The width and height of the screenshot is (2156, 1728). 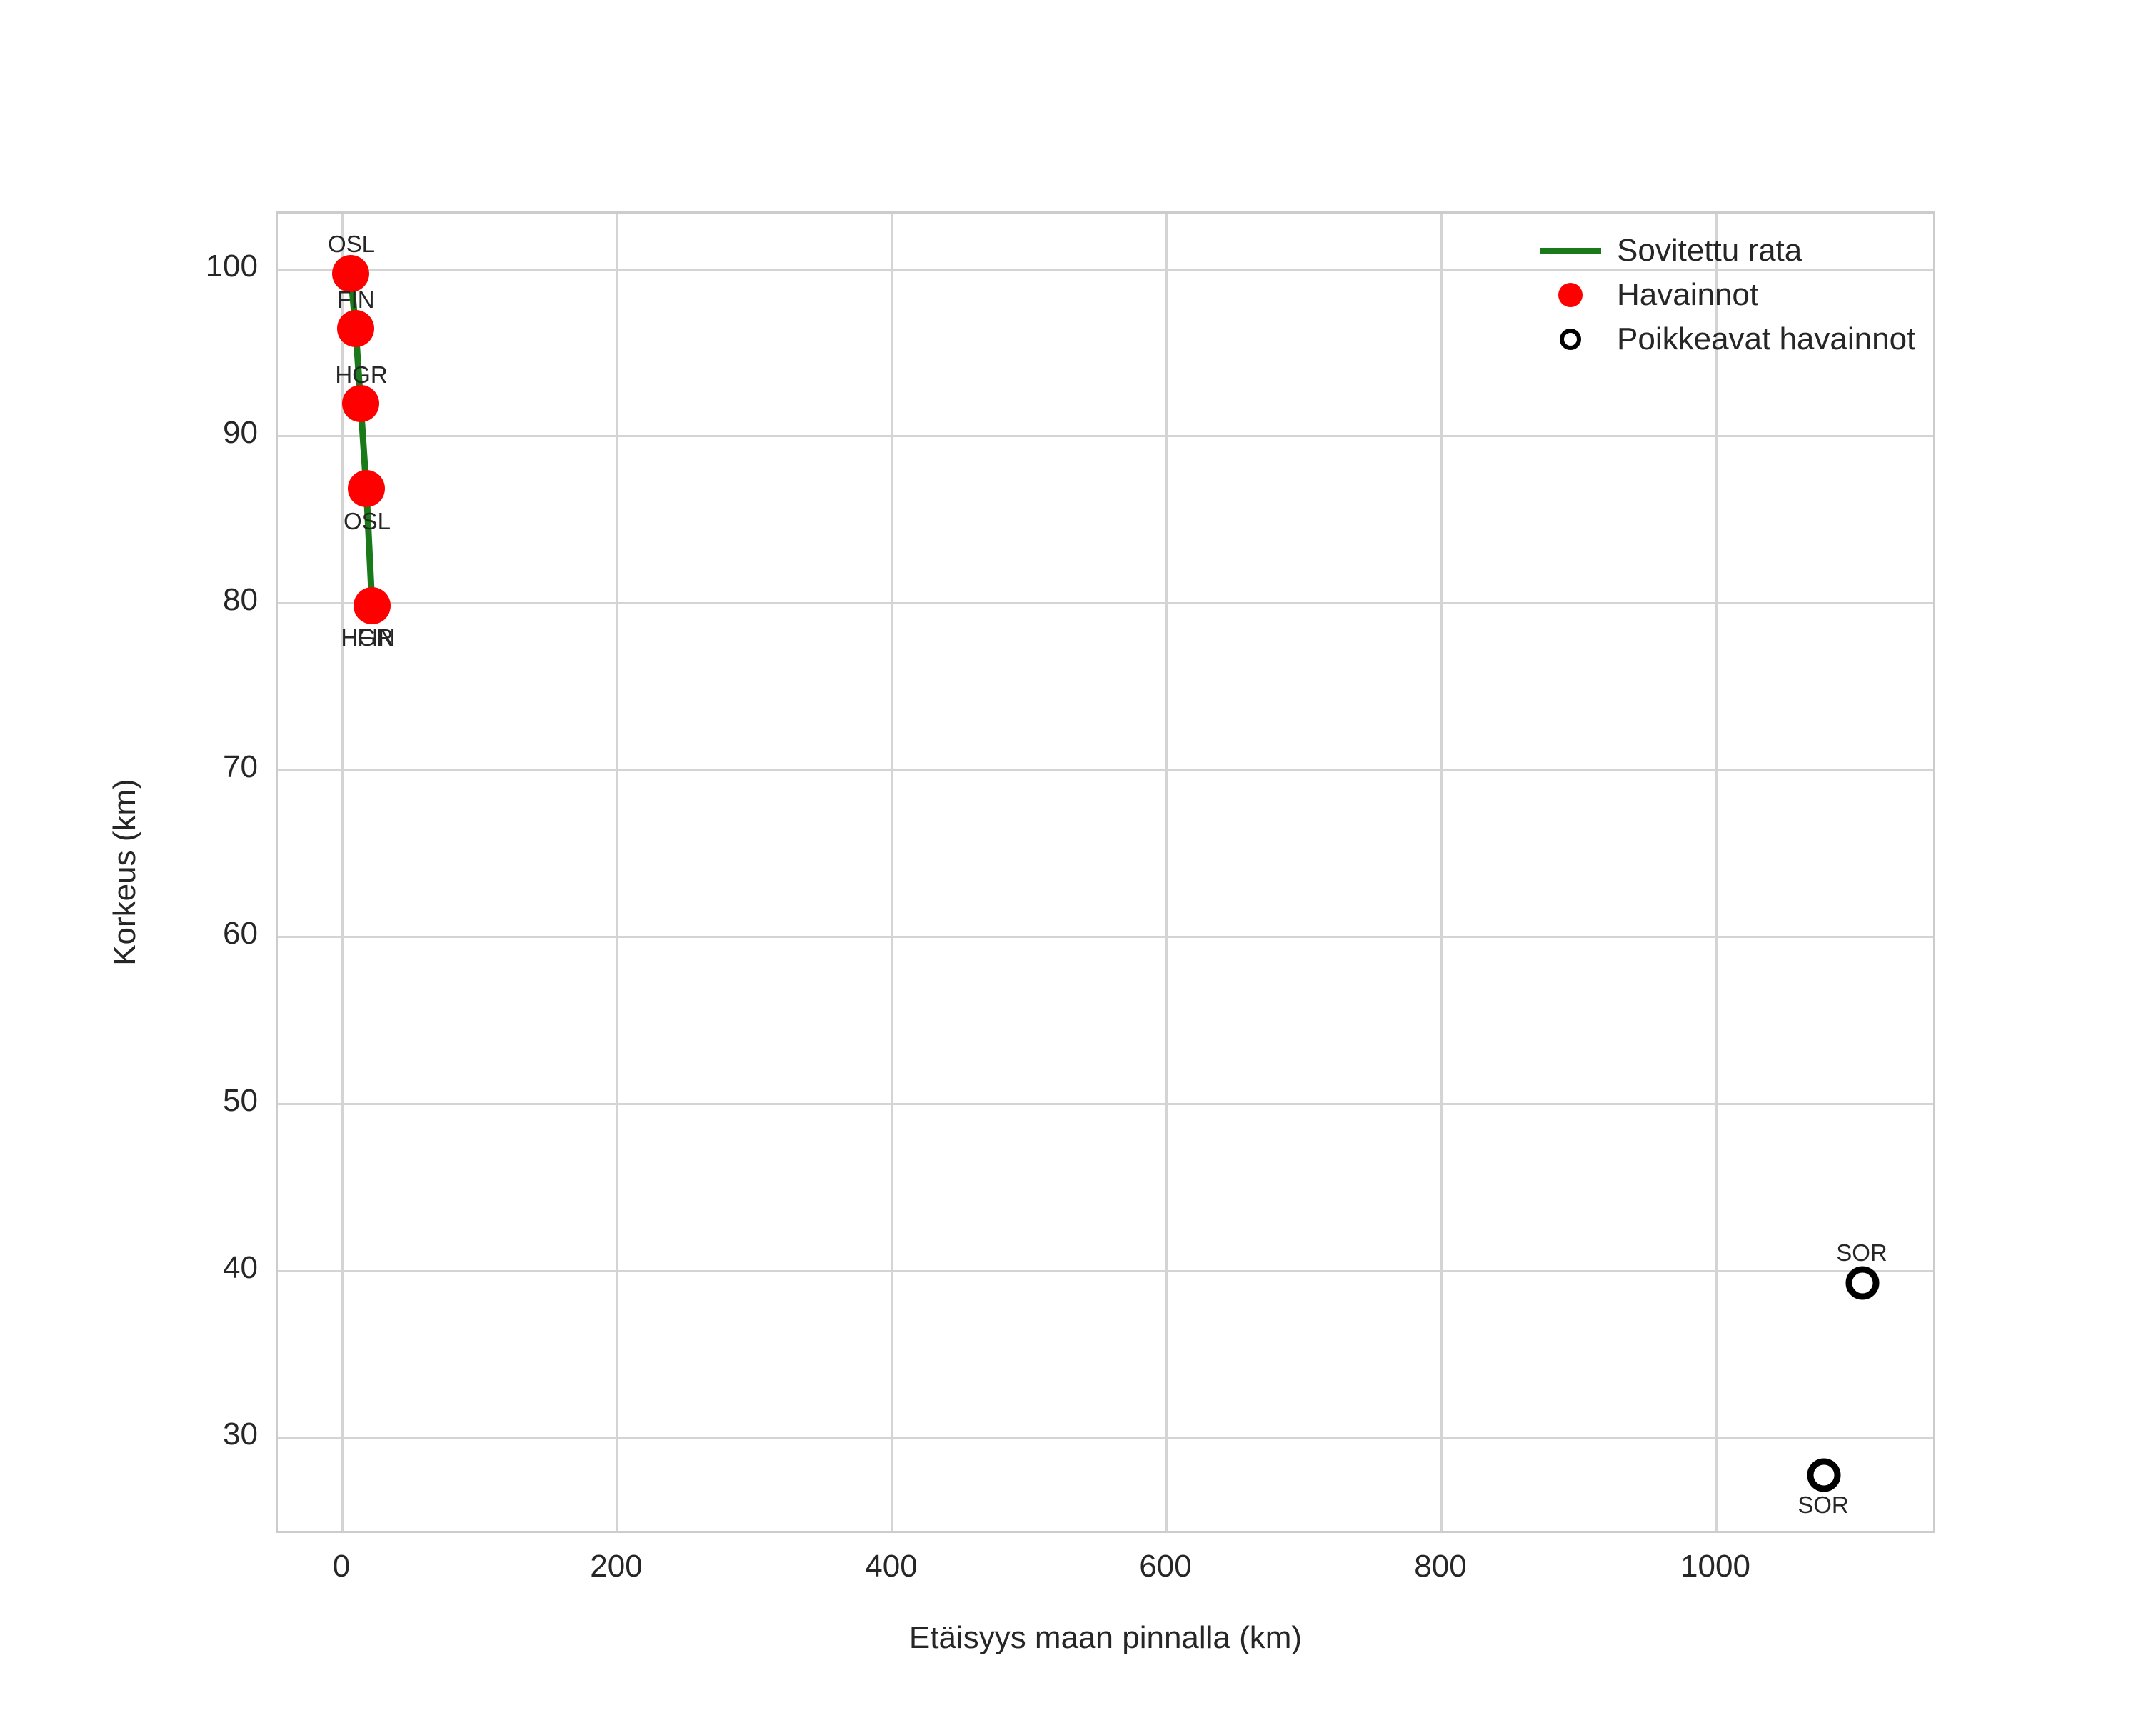 I want to click on open-circle-swatch-icon, so click(x=1571, y=339).